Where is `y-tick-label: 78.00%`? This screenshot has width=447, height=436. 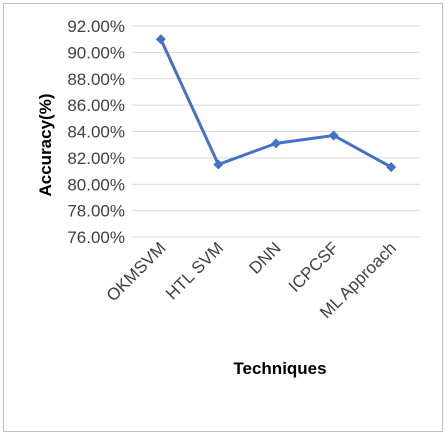
y-tick-label: 78.00% is located at coordinates (96, 211).